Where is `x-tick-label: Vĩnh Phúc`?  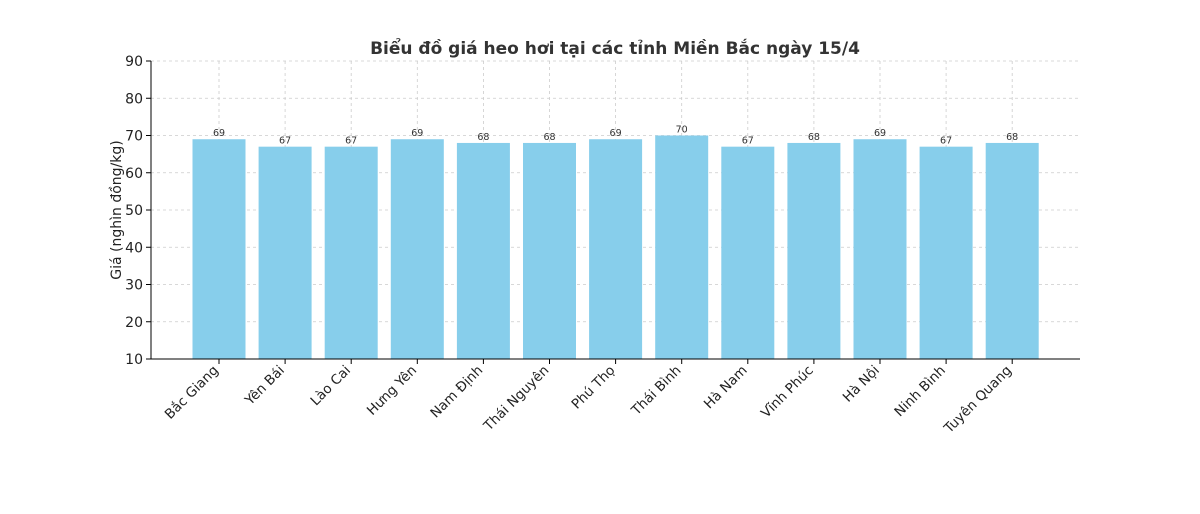
x-tick-label: Vĩnh Phúc is located at coordinates (787, 392).